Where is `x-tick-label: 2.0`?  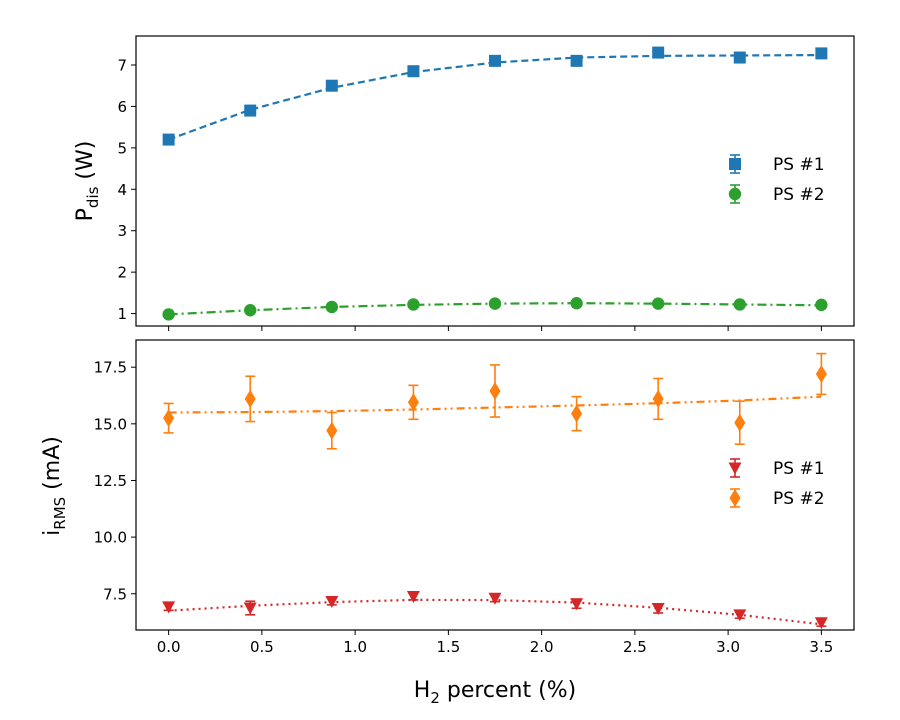 x-tick-label: 2.0 is located at coordinates (542, 647).